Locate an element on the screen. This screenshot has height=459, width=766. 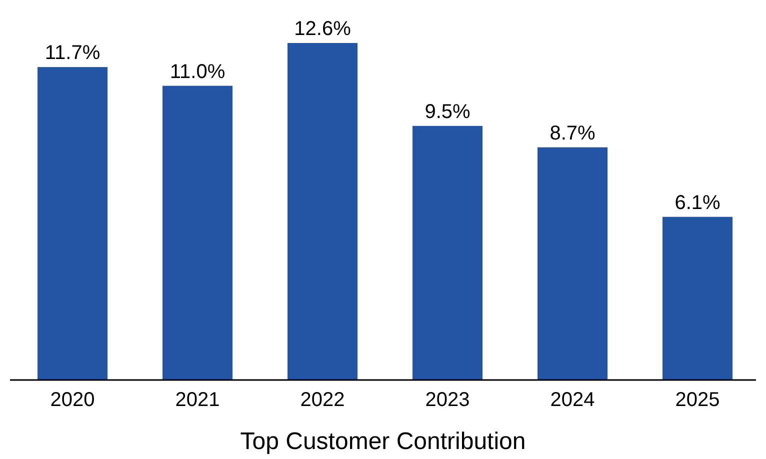
data-label: 11.7% is located at coordinates (72, 53).